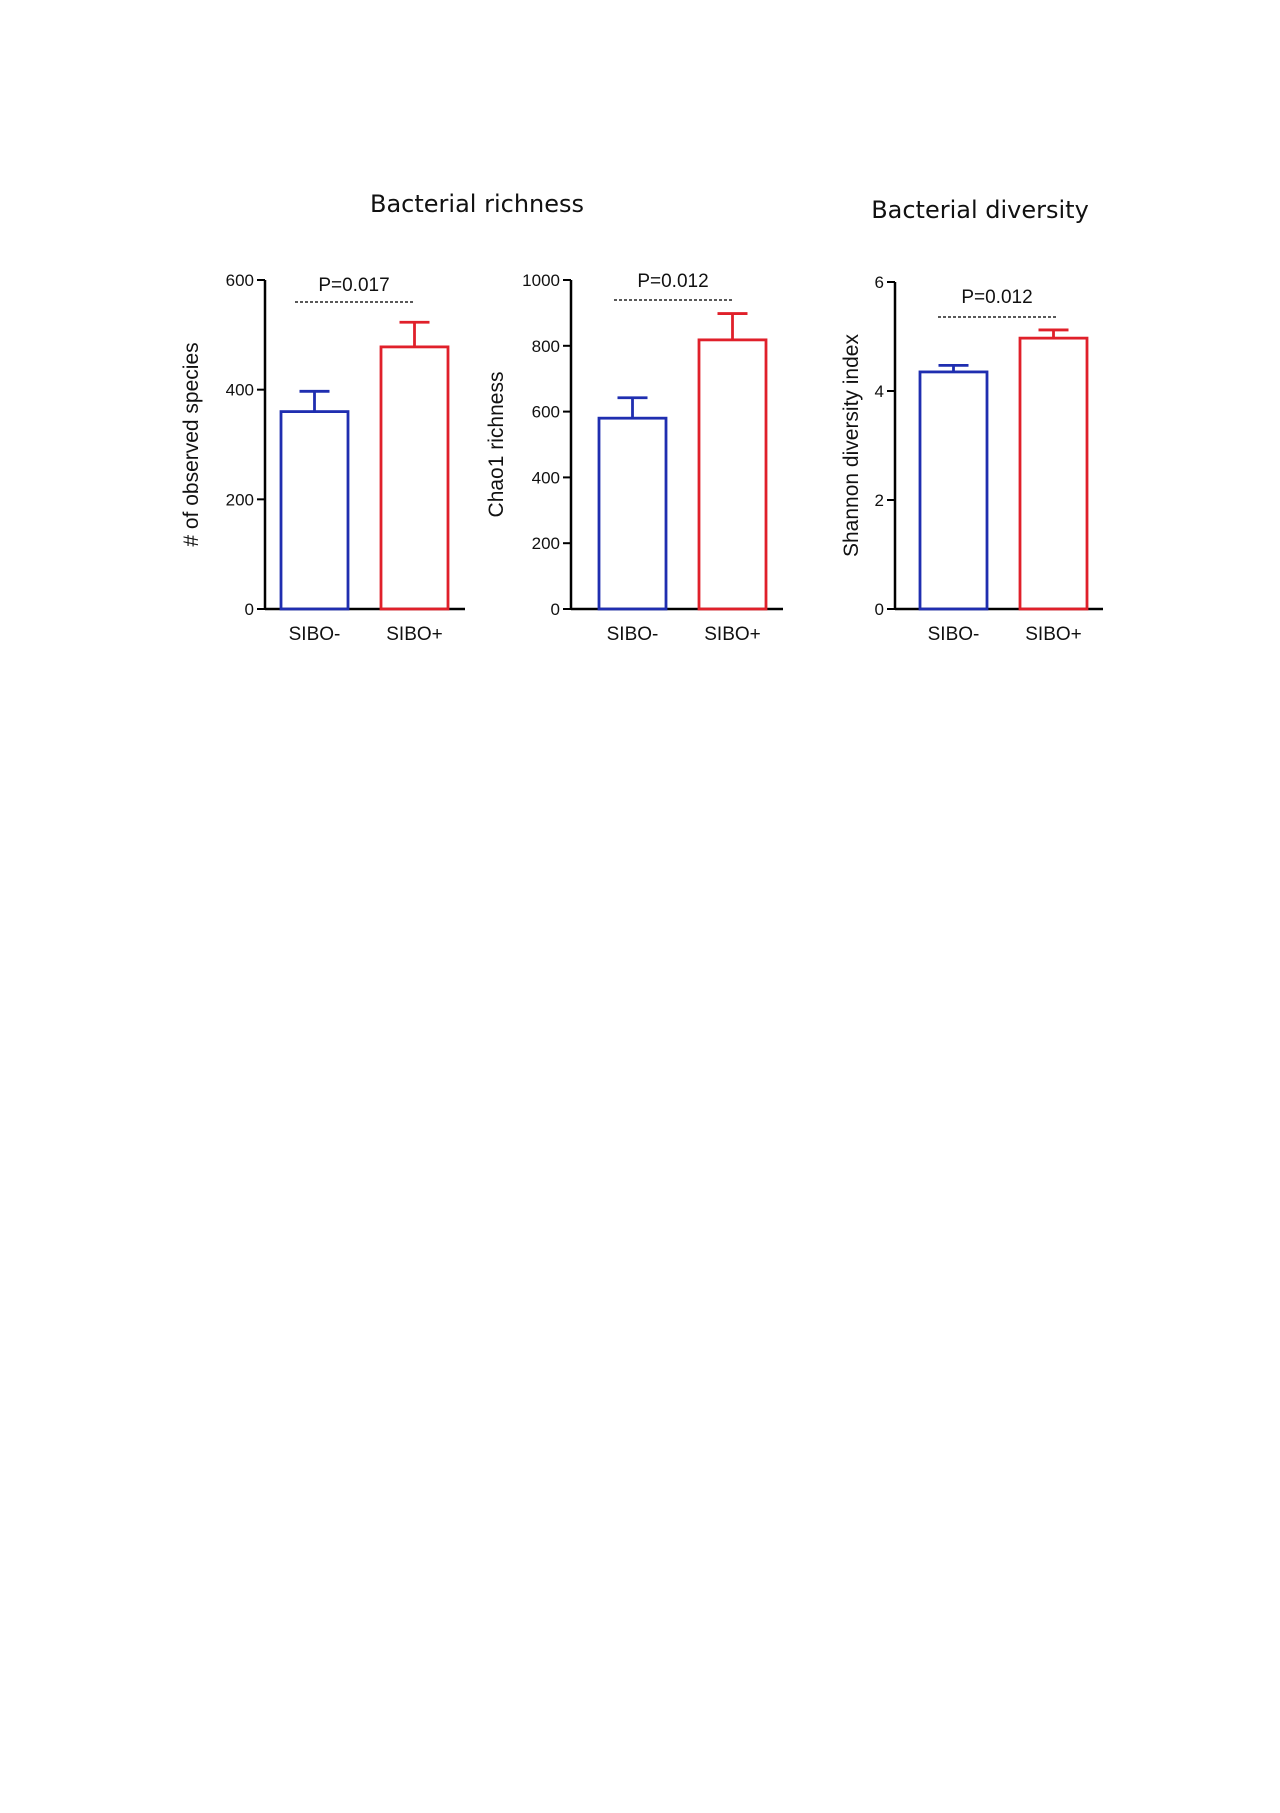 This screenshot has height=1813, width=1280. What do you see at coordinates (879, 500) in the screenshot?
I see `y-tick-label: 2` at bounding box center [879, 500].